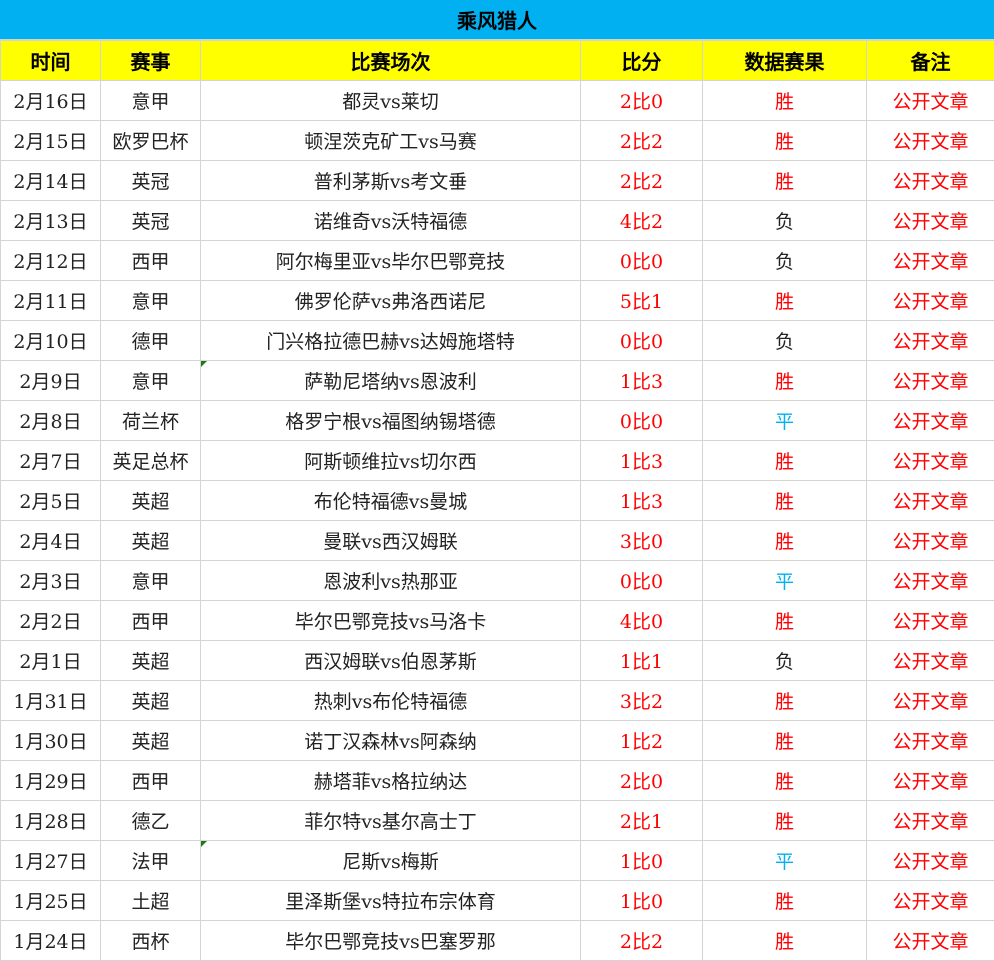 The width and height of the screenshot is (994, 961). Describe the element at coordinates (390, 860) in the screenshot. I see `cell-match: 尼斯vs梅斯` at that location.